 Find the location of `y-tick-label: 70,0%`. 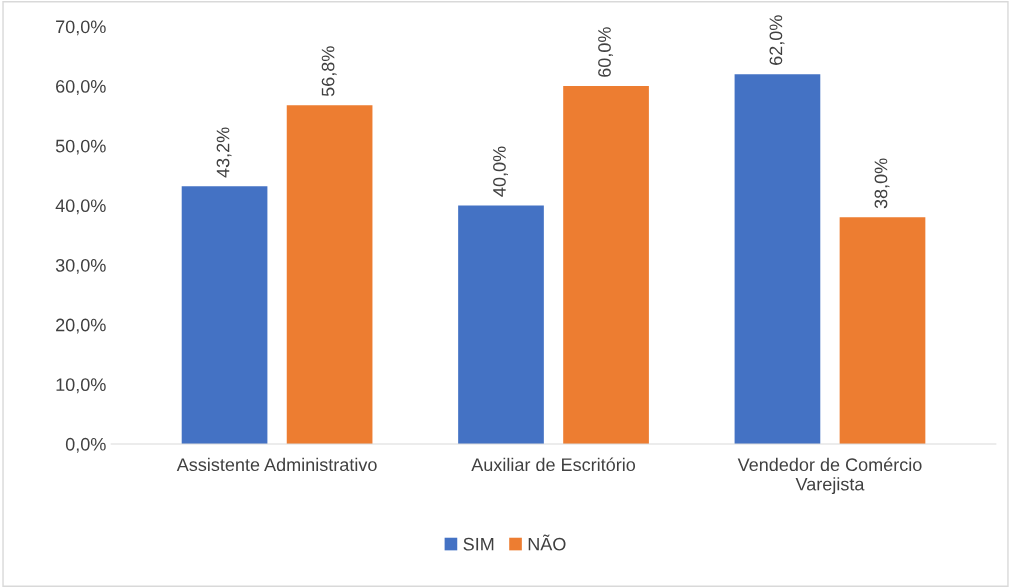

y-tick-label: 70,0% is located at coordinates (81, 28).